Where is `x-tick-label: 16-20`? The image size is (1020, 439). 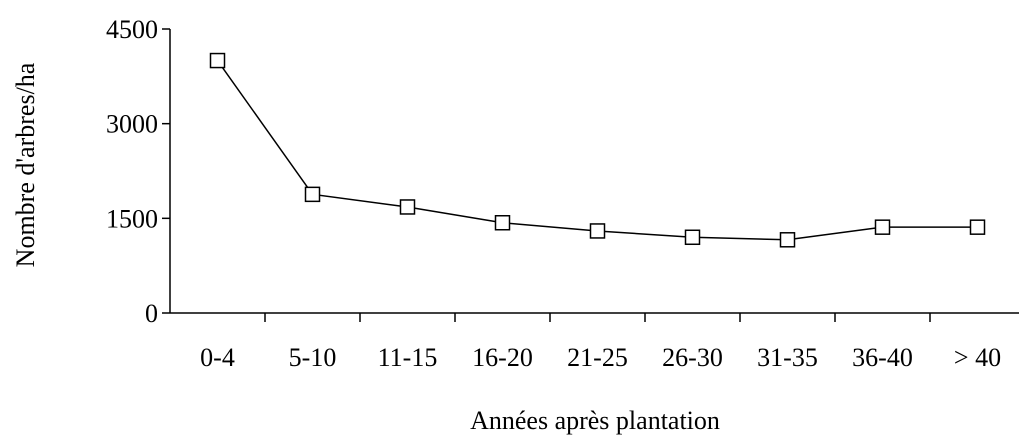 x-tick-label: 16-20 is located at coordinates (502, 357).